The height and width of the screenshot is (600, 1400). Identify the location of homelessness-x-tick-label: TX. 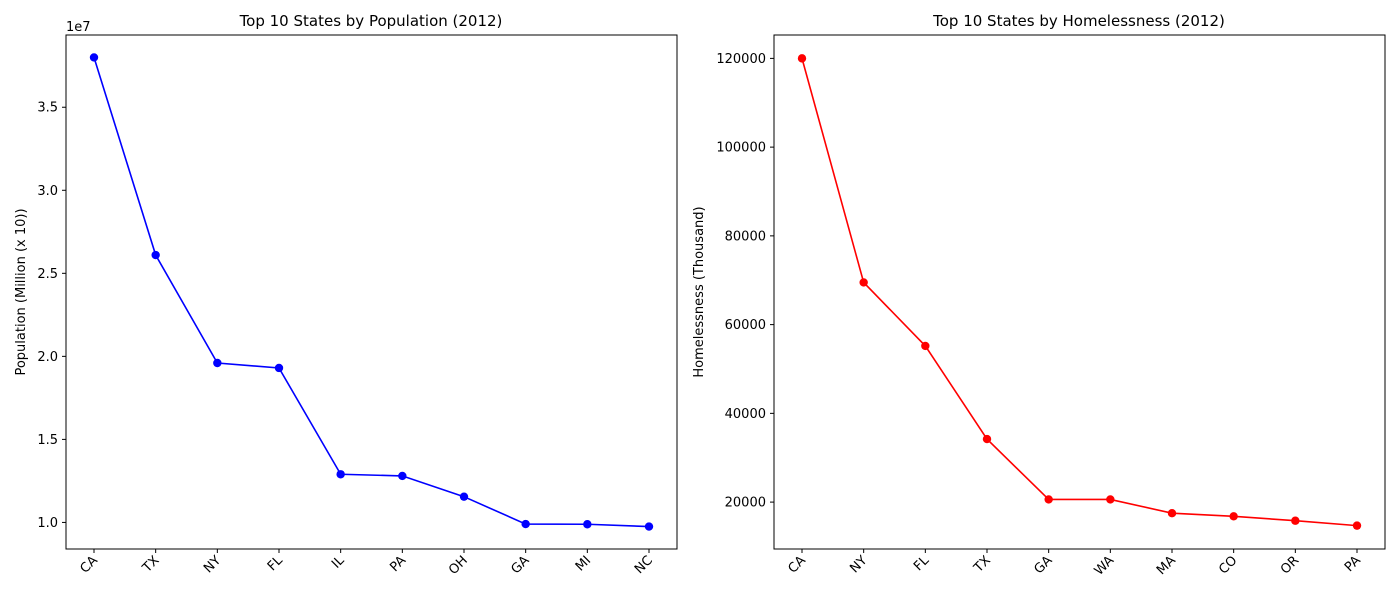
(982, 564).